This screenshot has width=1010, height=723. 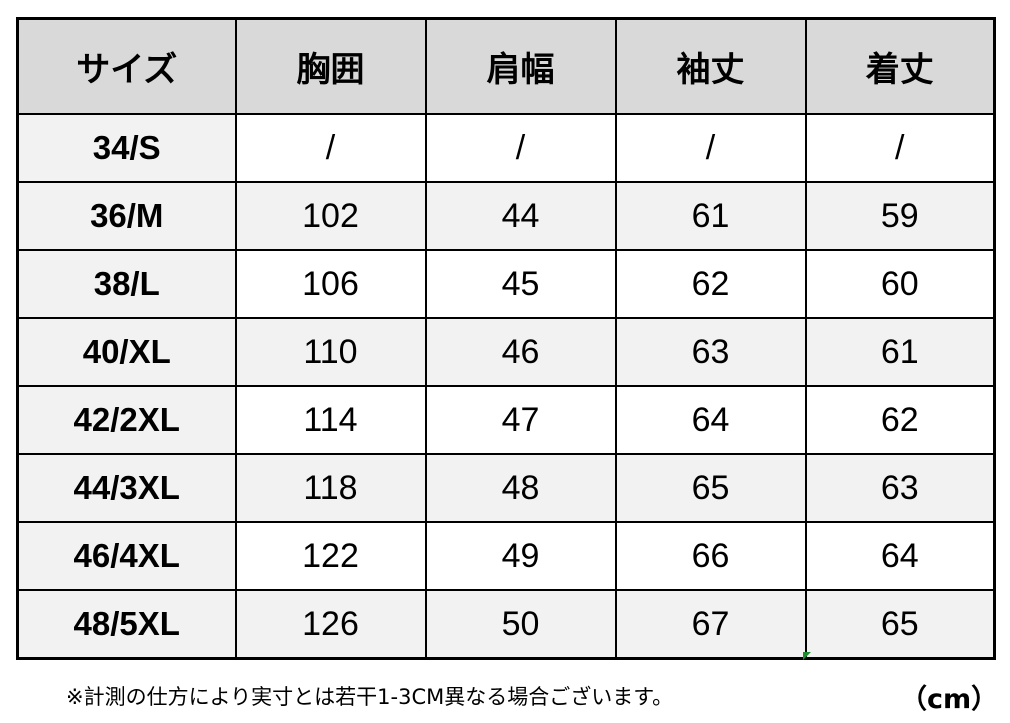 What do you see at coordinates (330, 420) in the screenshot?
I see `measurement-cell: 114` at bounding box center [330, 420].